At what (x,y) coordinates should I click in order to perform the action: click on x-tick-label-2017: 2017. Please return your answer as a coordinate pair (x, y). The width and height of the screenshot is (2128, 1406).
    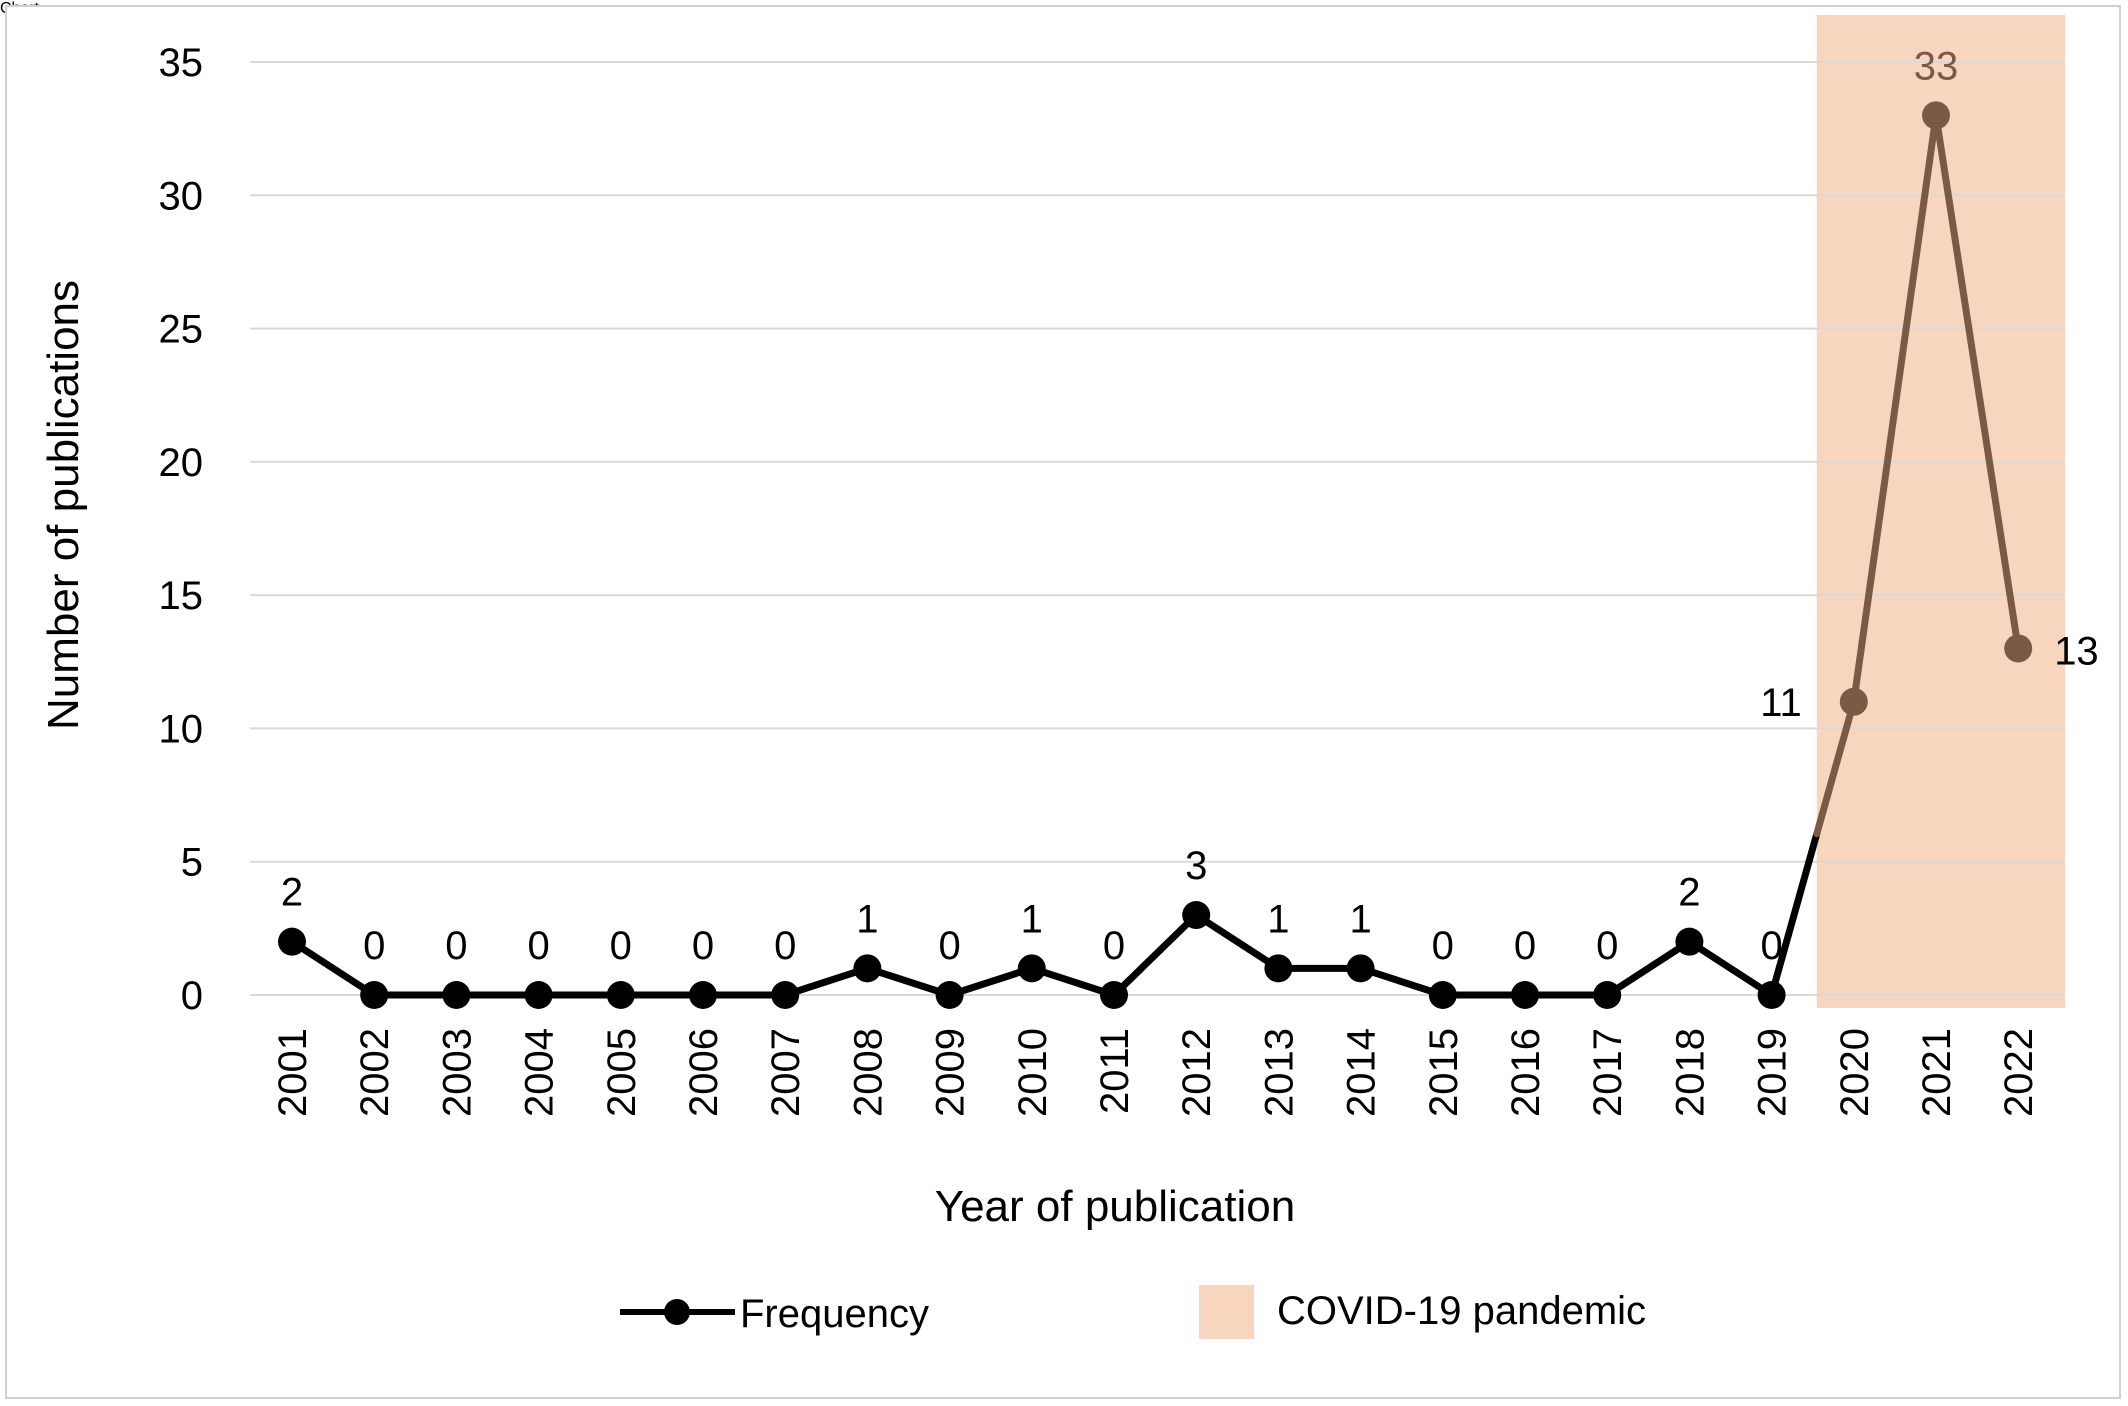
    Looking at the image, I should click on (1608, 1072).